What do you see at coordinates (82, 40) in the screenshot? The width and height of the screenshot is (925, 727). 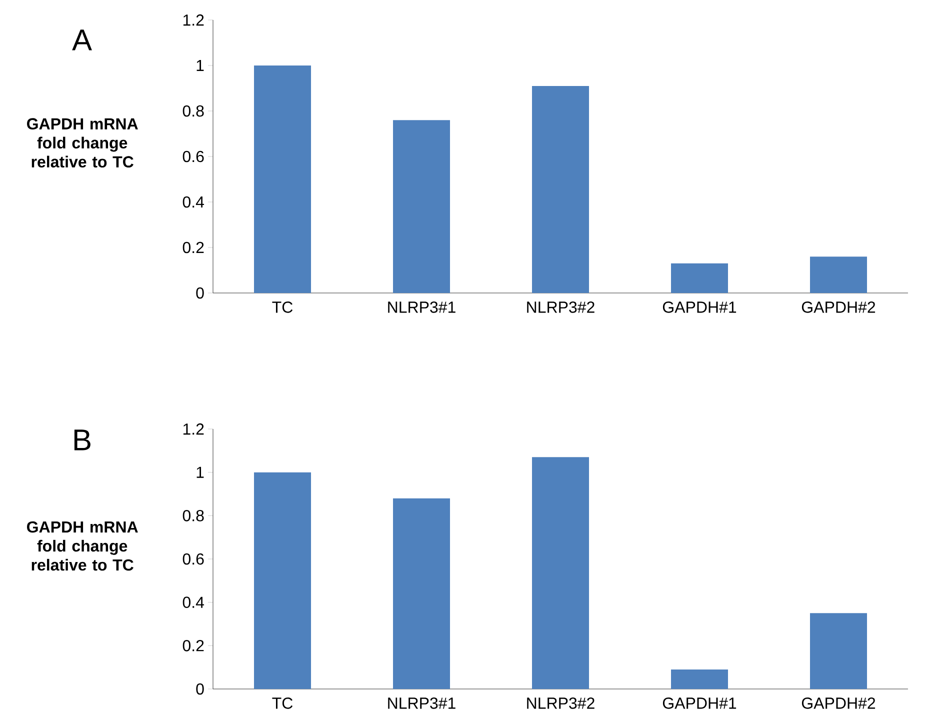 I see `text: A` at bounding box center [82, 40].